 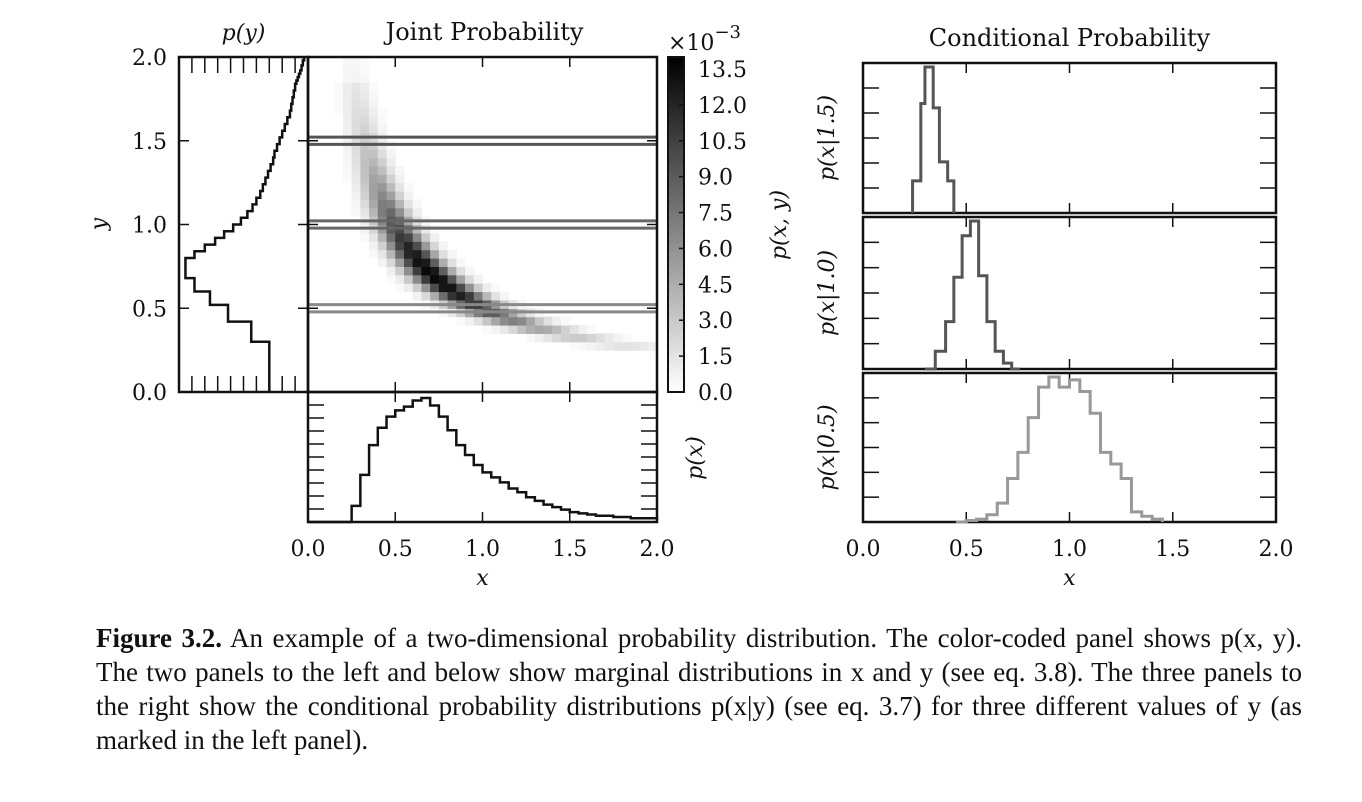 I want to click on x-tick-label: 2.0, so click(x=657, y=549).